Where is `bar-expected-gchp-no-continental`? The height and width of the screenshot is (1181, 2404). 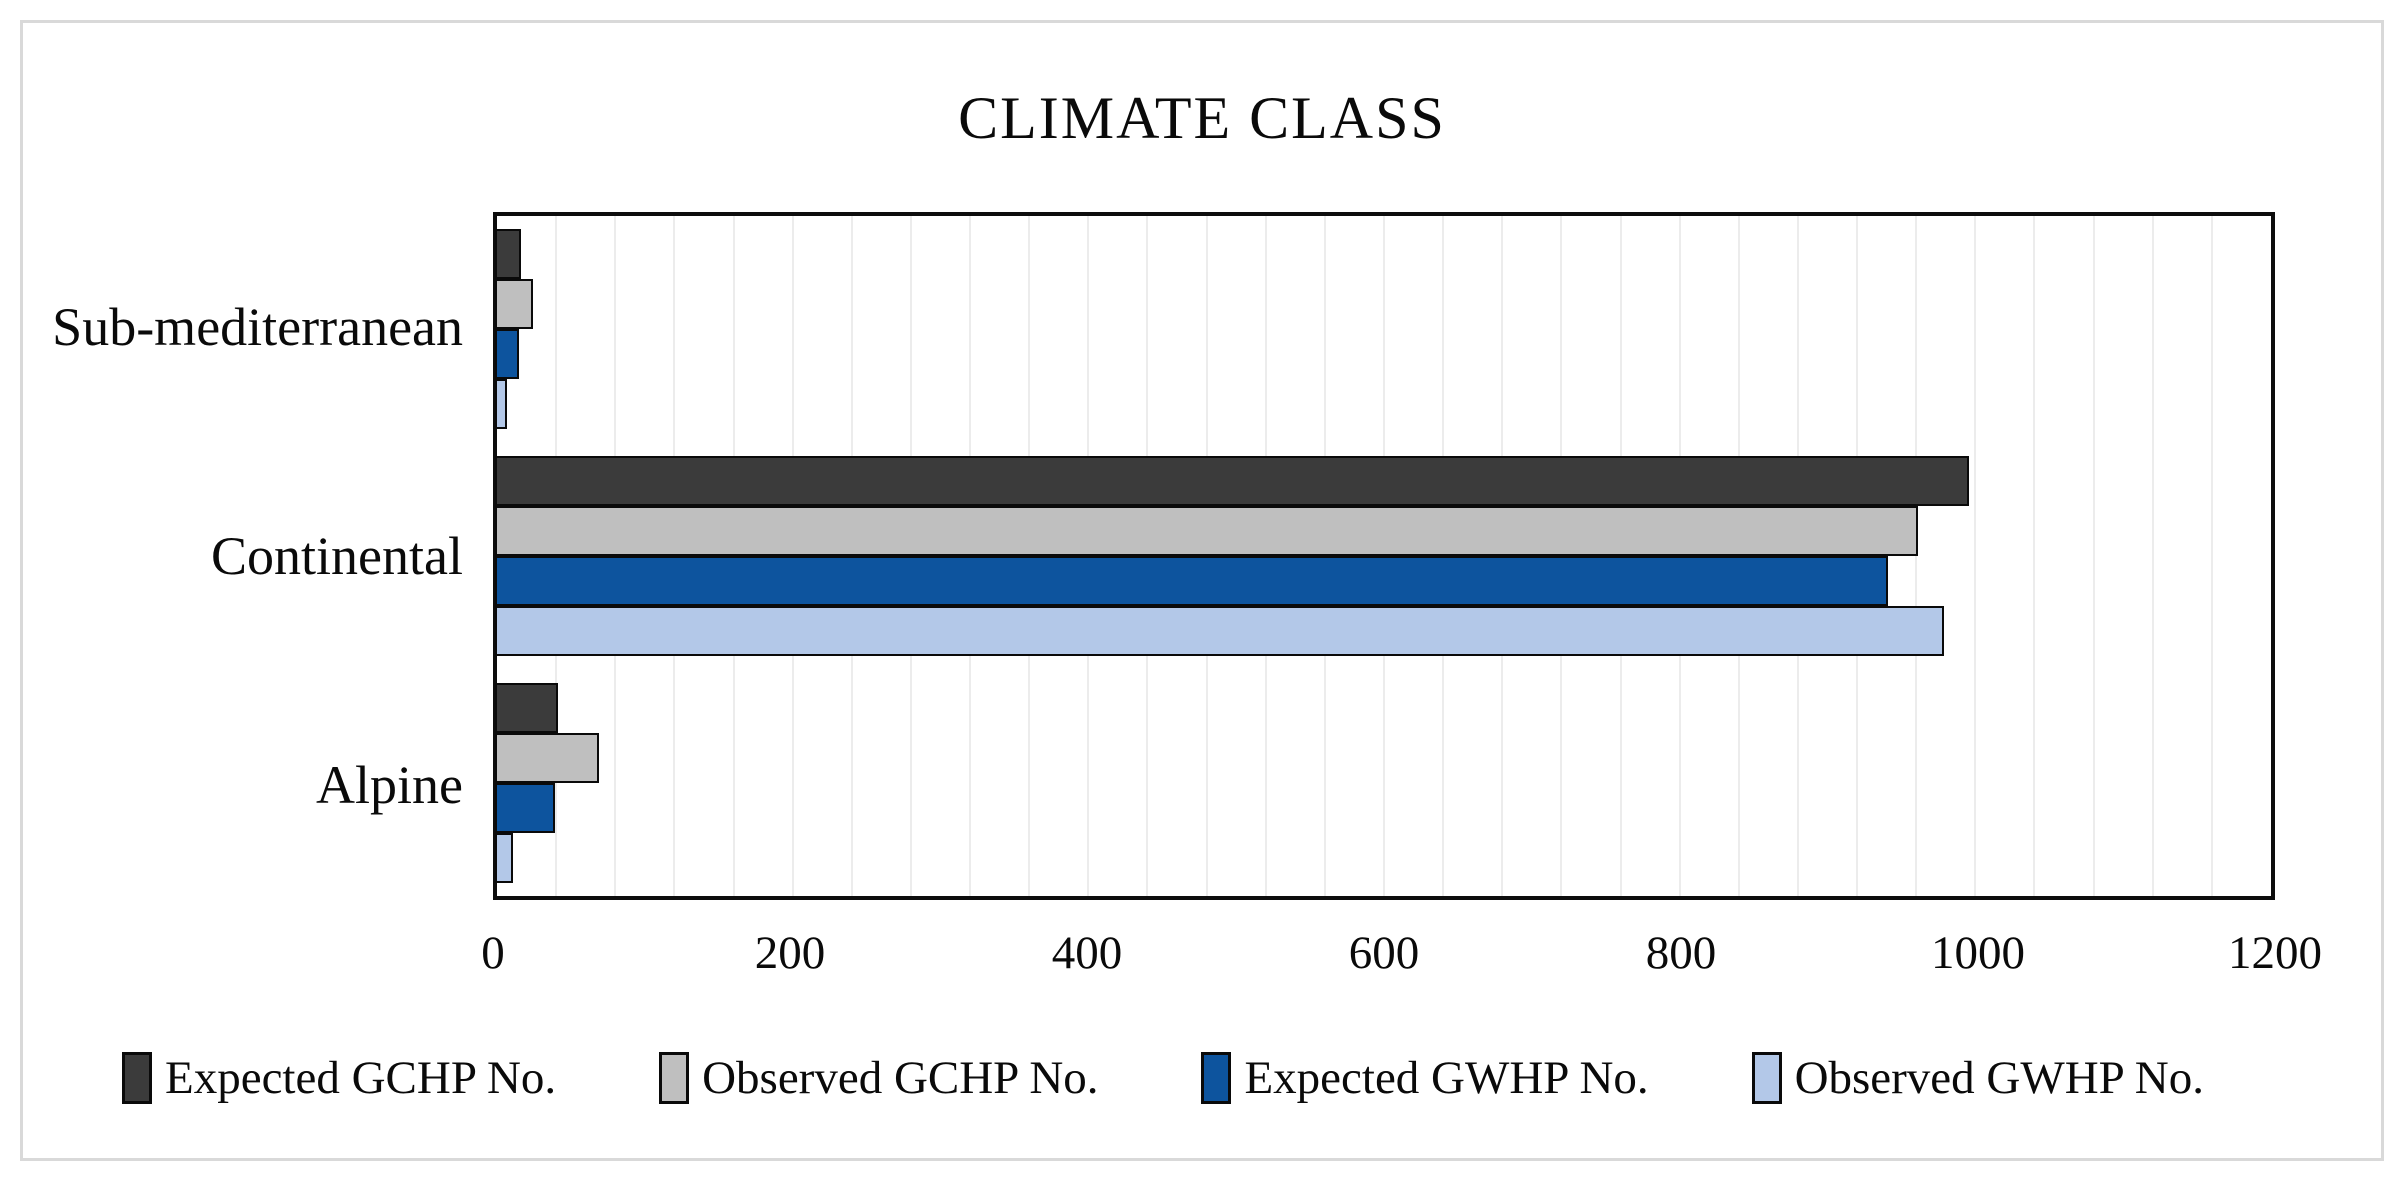 bar-expected-gchp-no-continental is located at coordinates (1232, 481).